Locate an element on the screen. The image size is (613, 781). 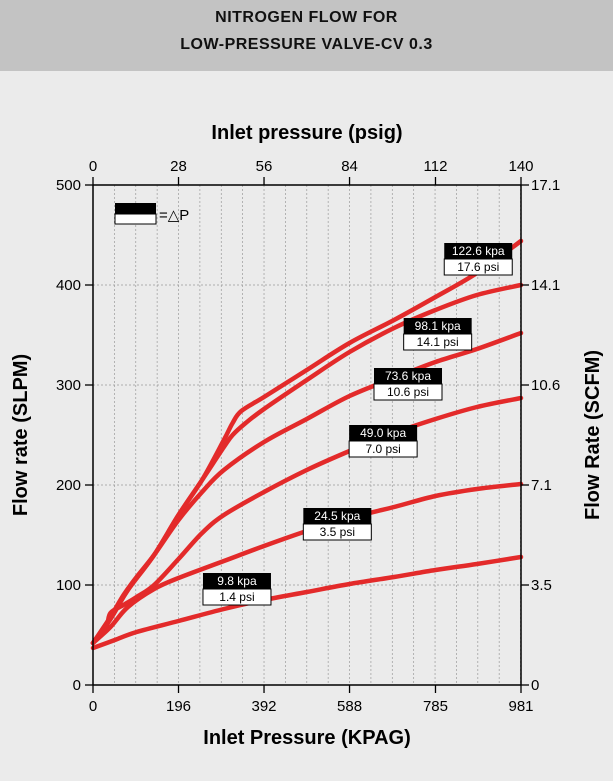
series-label-psi: 14.1 psi is located at coordinates (438, 342).